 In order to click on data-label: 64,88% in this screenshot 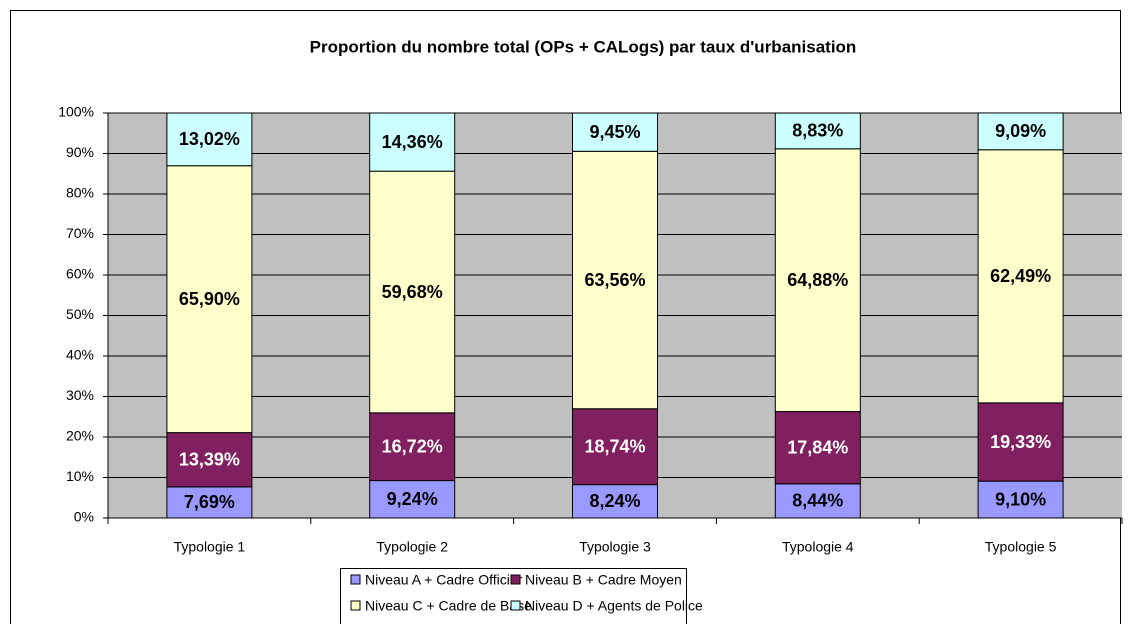, I will do `click(817, 280)`.